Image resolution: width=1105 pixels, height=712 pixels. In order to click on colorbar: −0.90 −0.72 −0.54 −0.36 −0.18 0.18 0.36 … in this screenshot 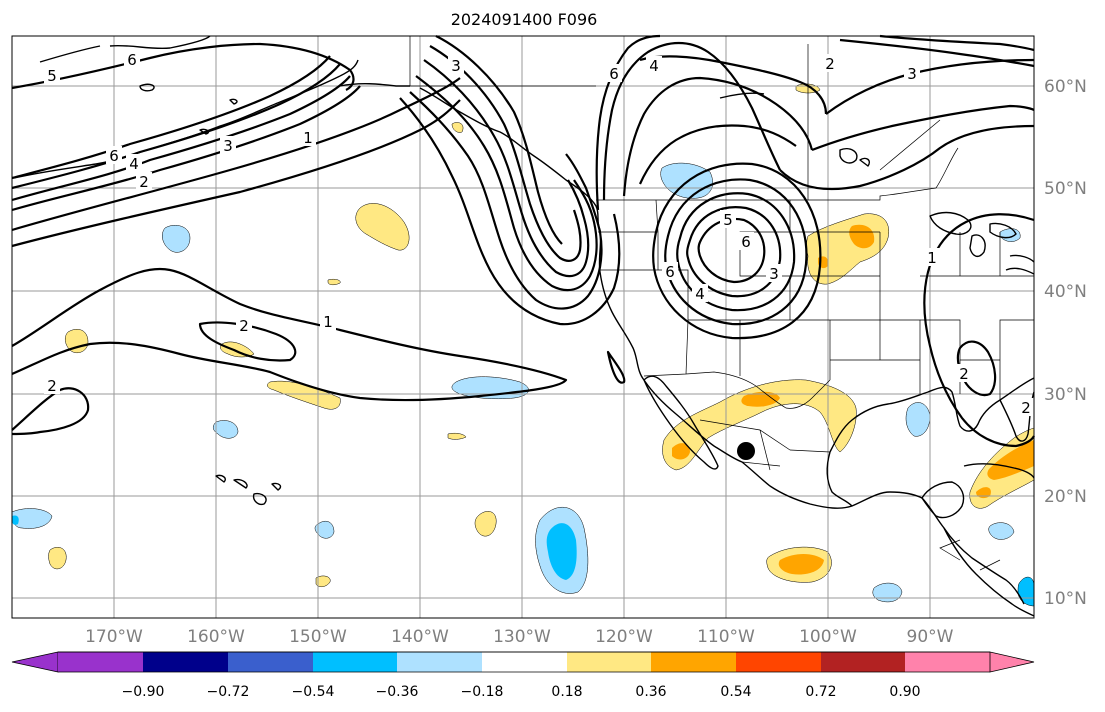, I will do `click(523, 675)`.